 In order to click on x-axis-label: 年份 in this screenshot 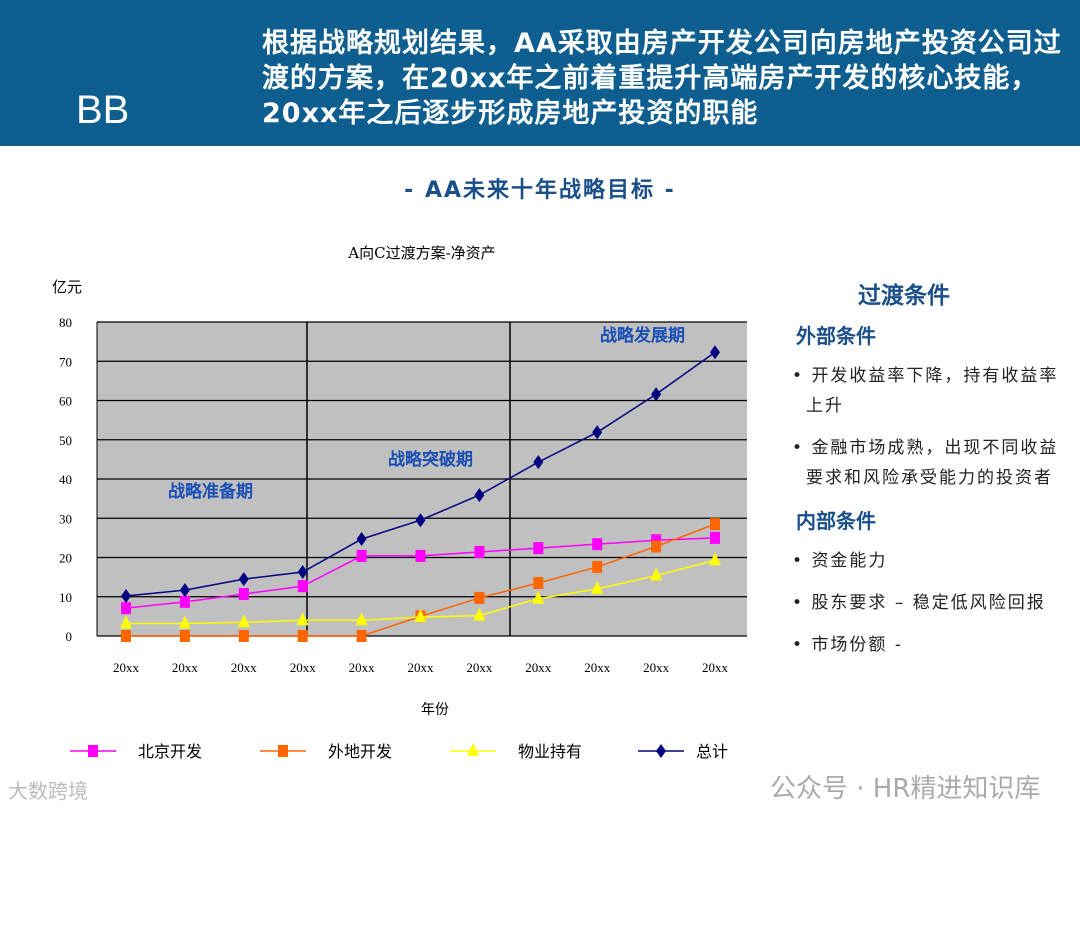, I will do `click(435, 710)`.